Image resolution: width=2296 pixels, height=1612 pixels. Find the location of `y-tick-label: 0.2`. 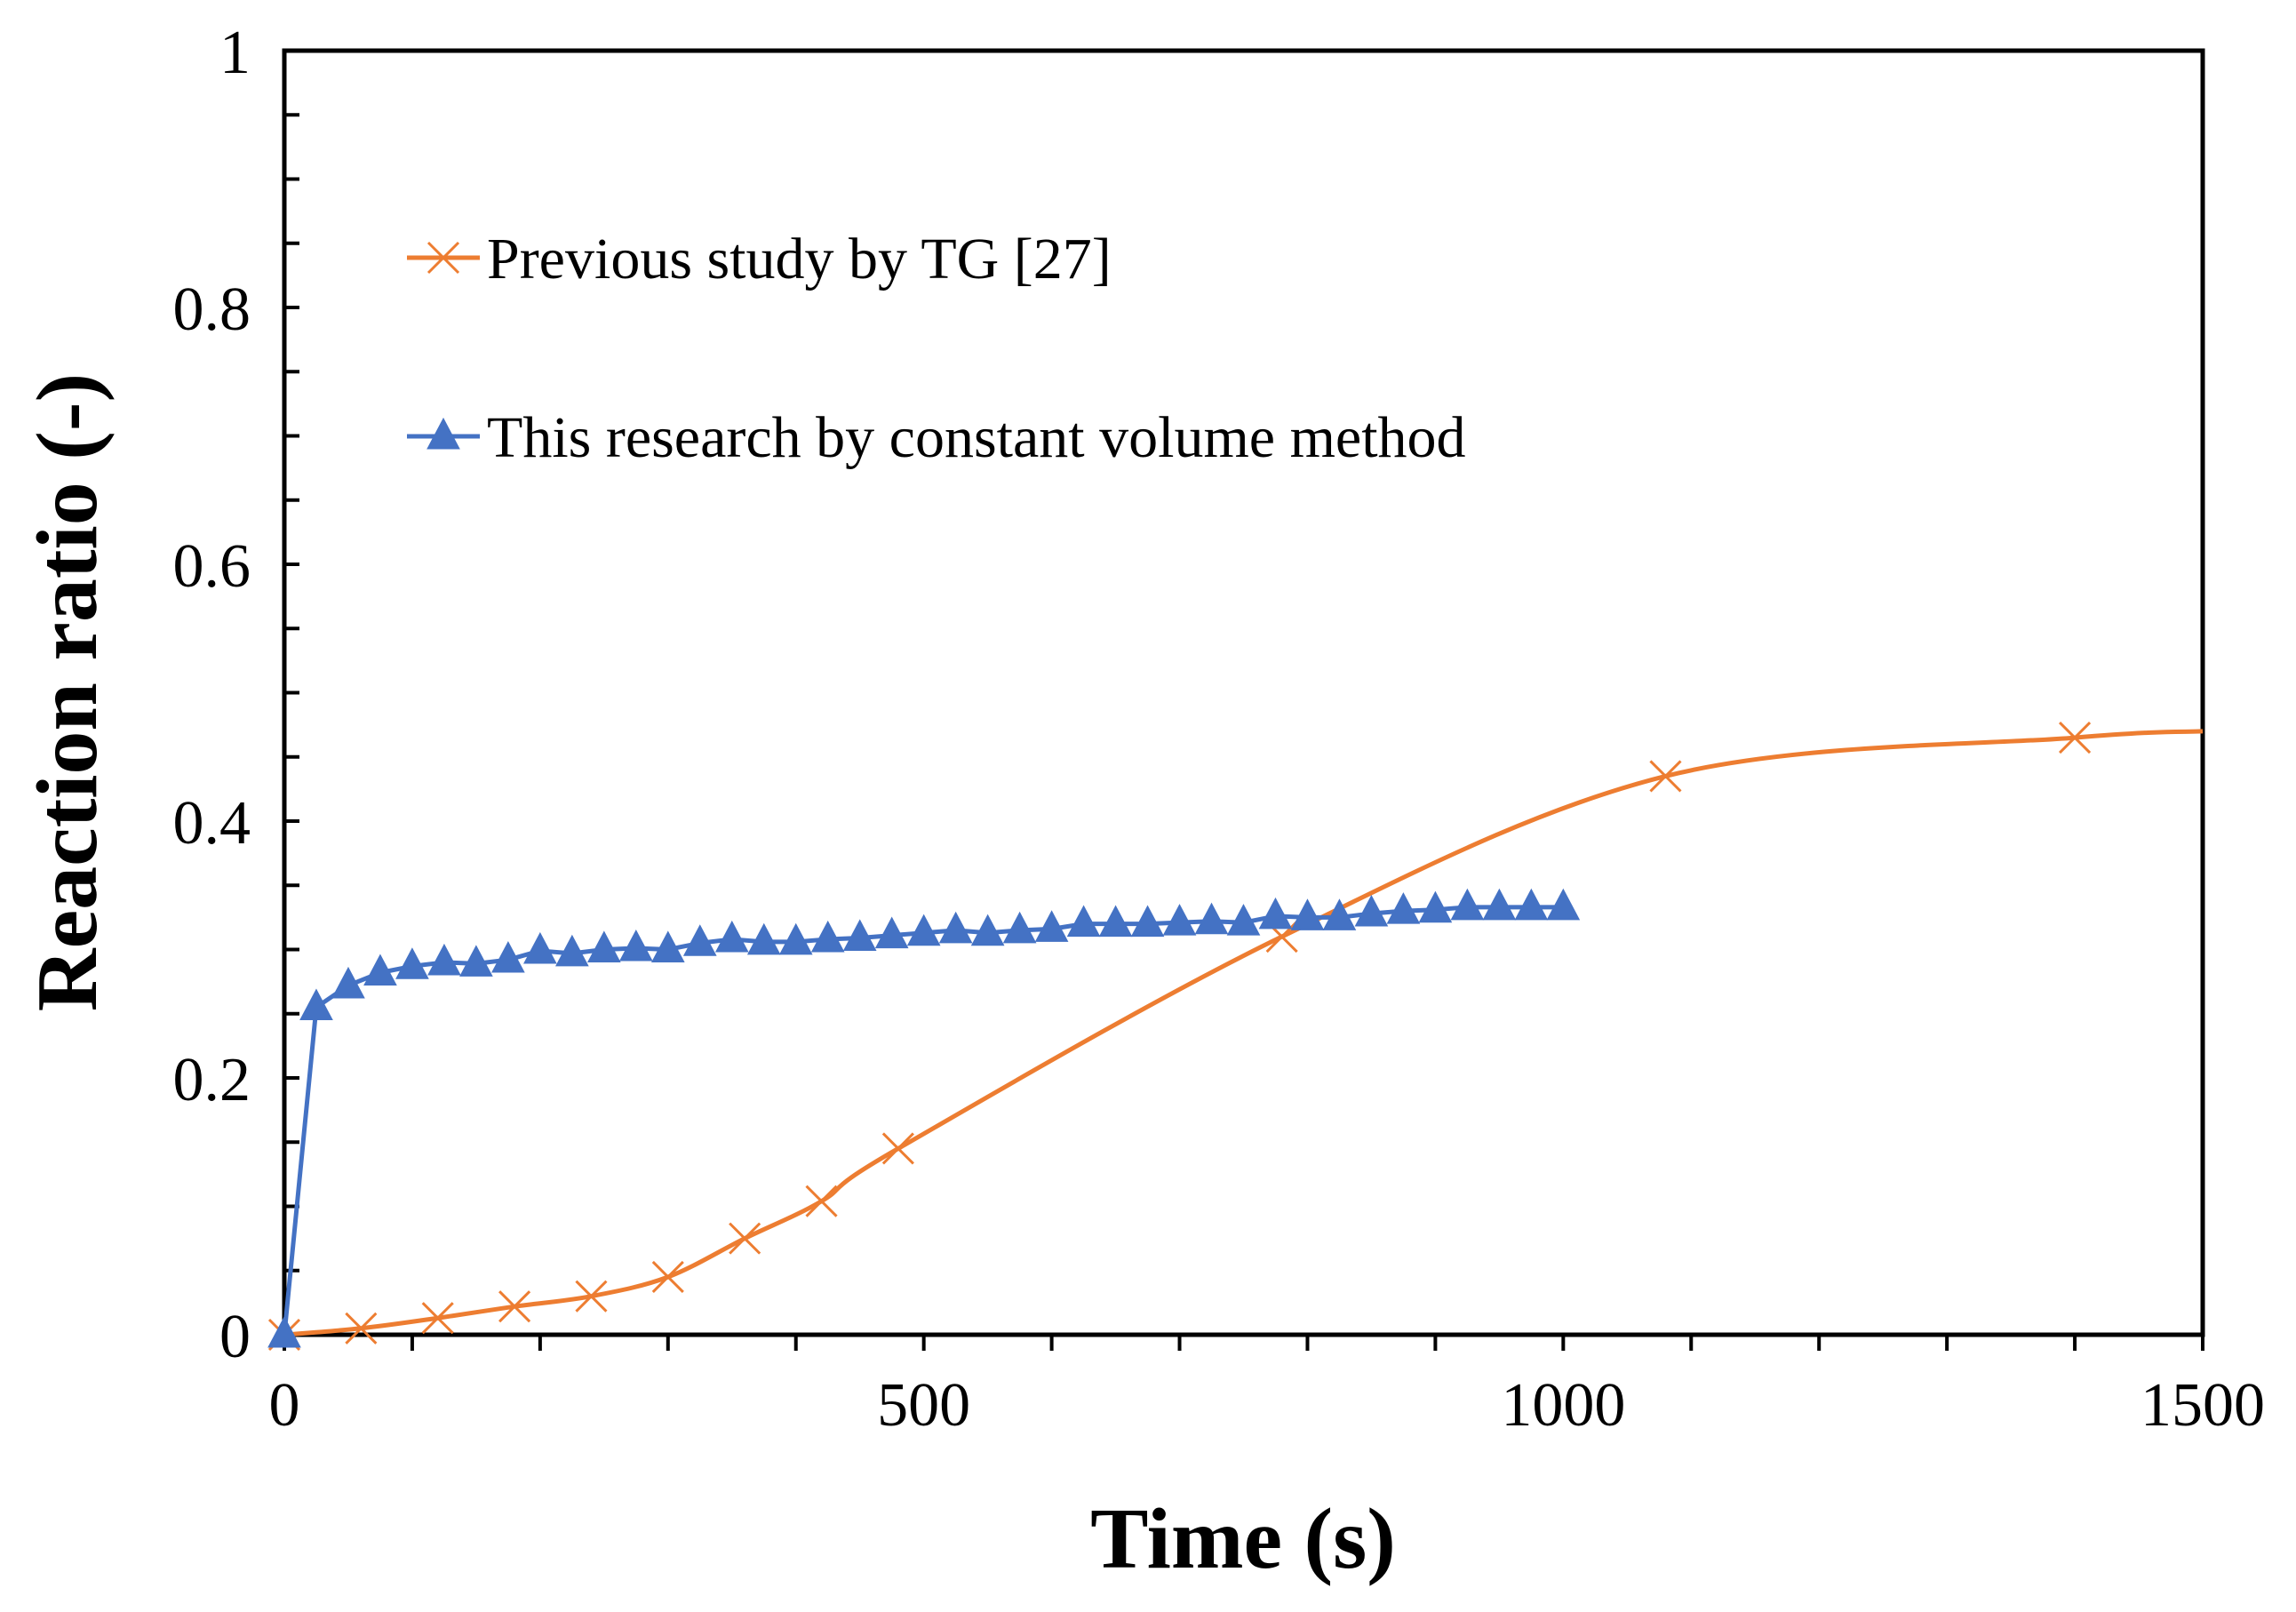

y-tick-label: 0.2 is located at coordinates (212, 1080).